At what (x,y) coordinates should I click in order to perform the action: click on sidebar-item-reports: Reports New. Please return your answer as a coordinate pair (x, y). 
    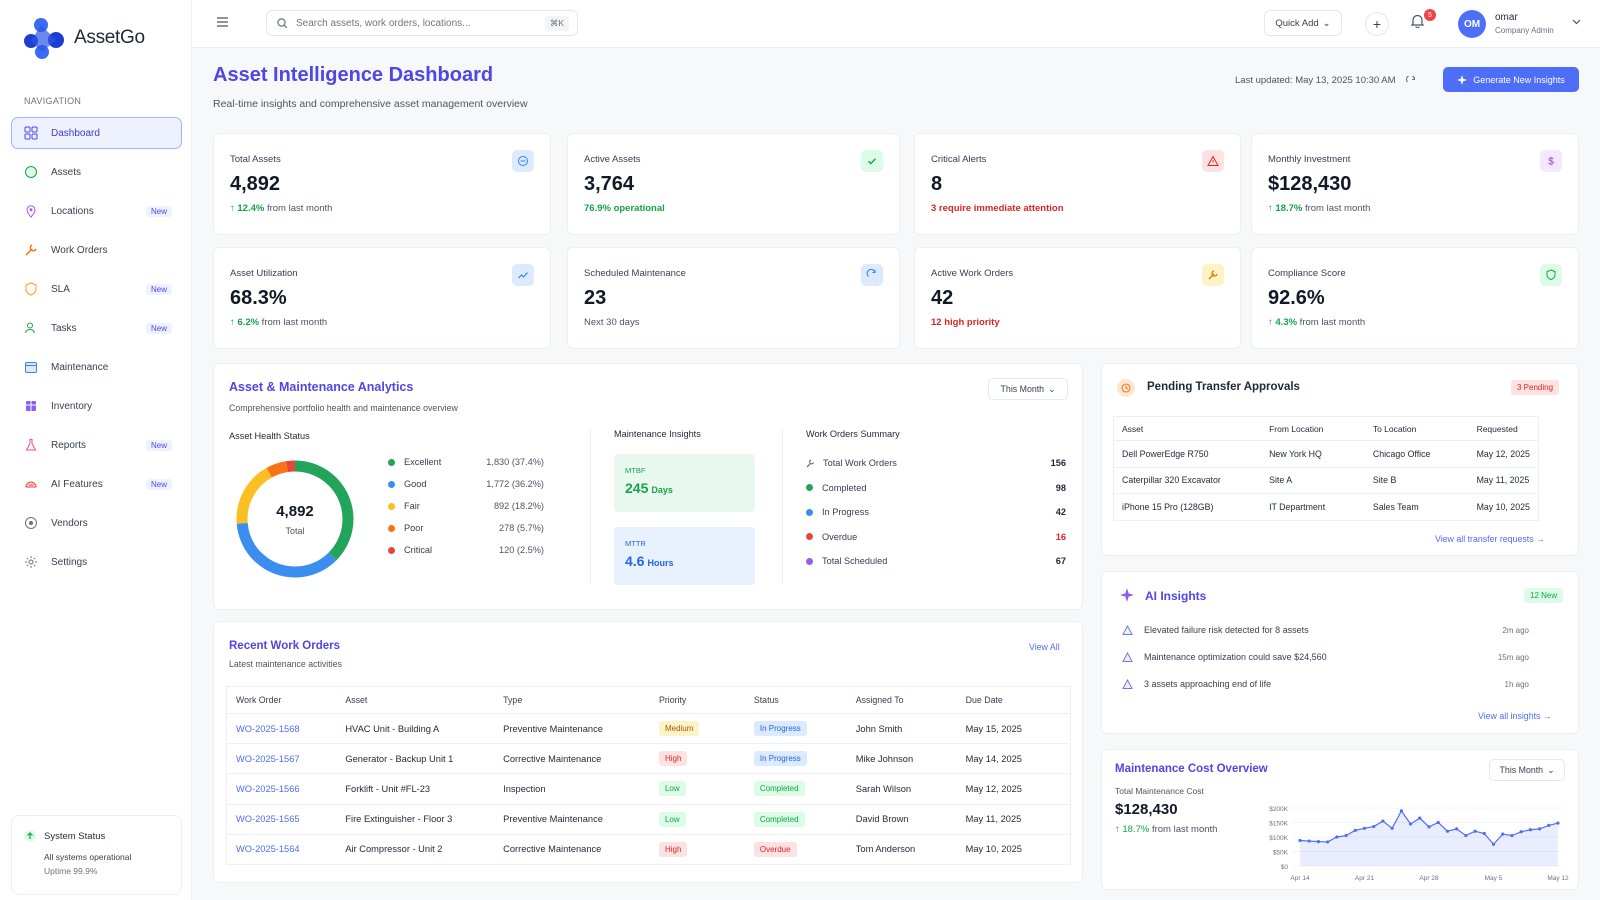
    Looking at the image, I should click on (96, 445).